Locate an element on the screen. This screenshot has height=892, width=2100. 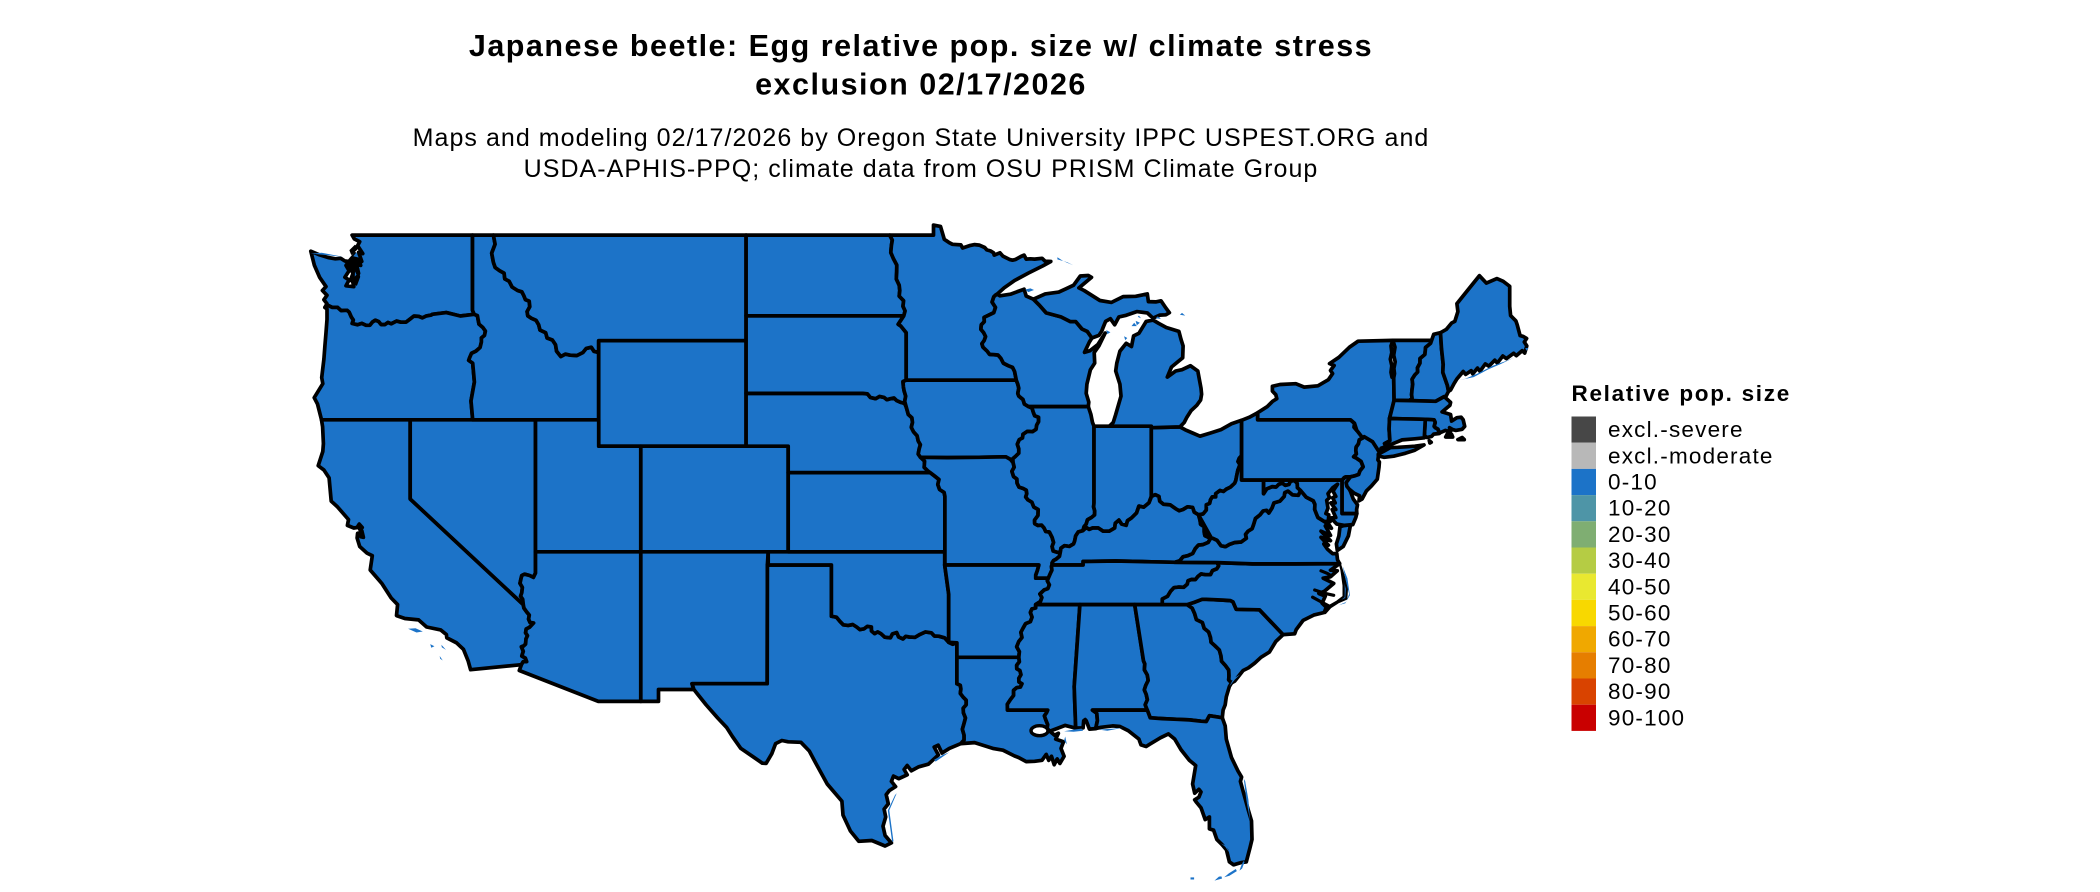
svg-text: 70-80 is located at coordinates (1640, 665).